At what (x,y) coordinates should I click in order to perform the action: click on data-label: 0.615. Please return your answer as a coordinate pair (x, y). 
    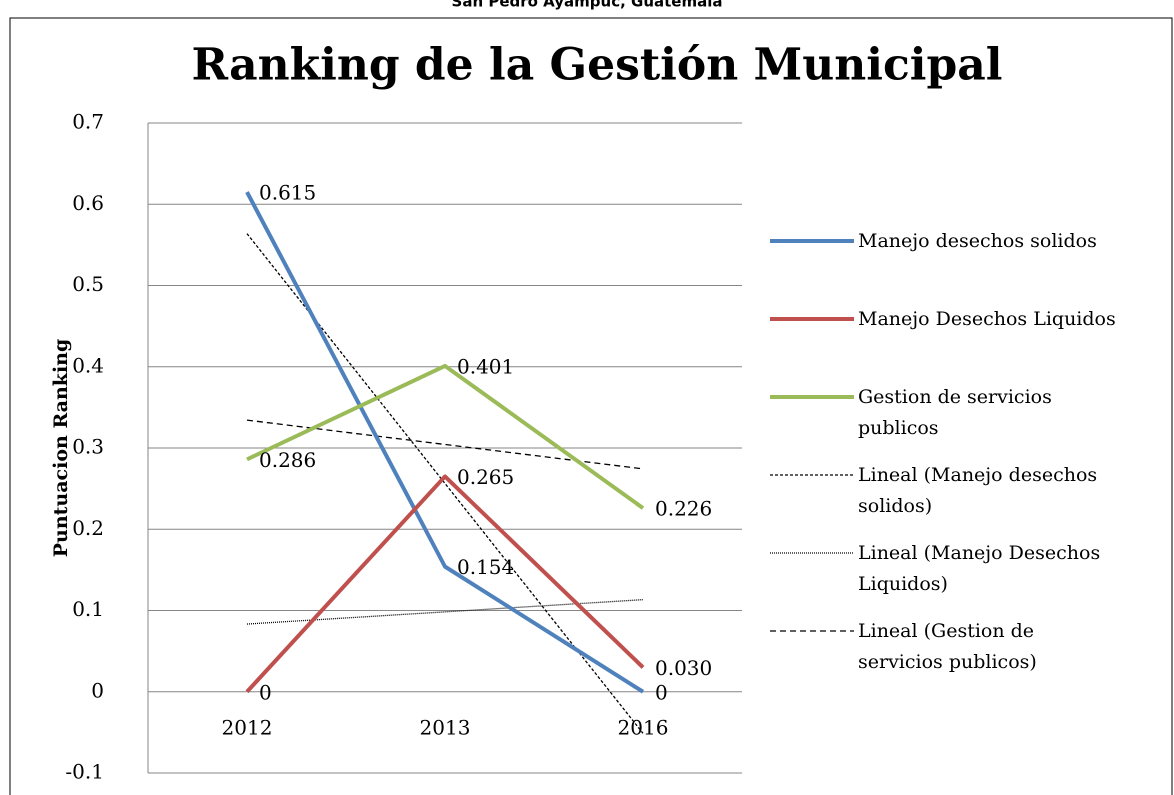
    Looking at the image, I should click on (287, 193).